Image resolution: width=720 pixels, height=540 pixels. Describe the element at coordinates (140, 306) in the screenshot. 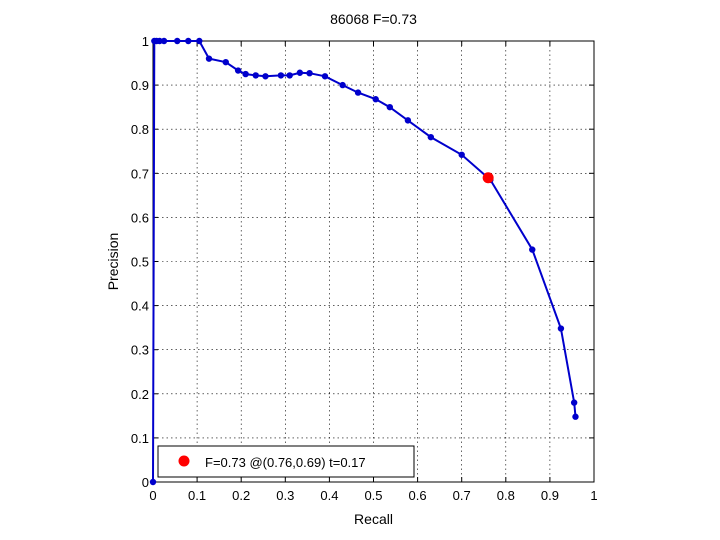

I see `y-tick-label: 0.4` at that location.